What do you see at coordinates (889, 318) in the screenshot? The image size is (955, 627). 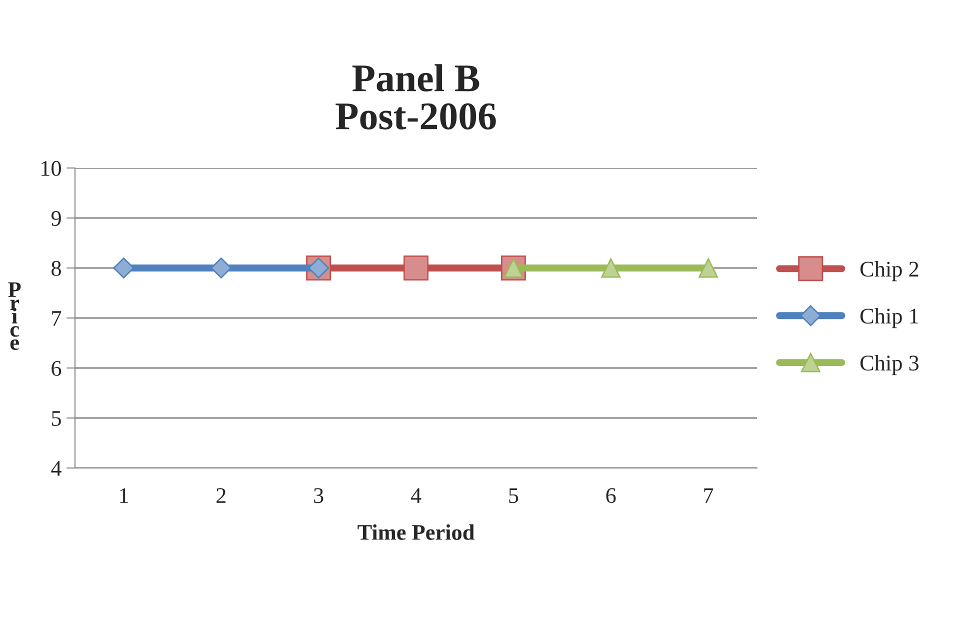 I see `legend-label: Chip 1` at bounding box center [889, 318].